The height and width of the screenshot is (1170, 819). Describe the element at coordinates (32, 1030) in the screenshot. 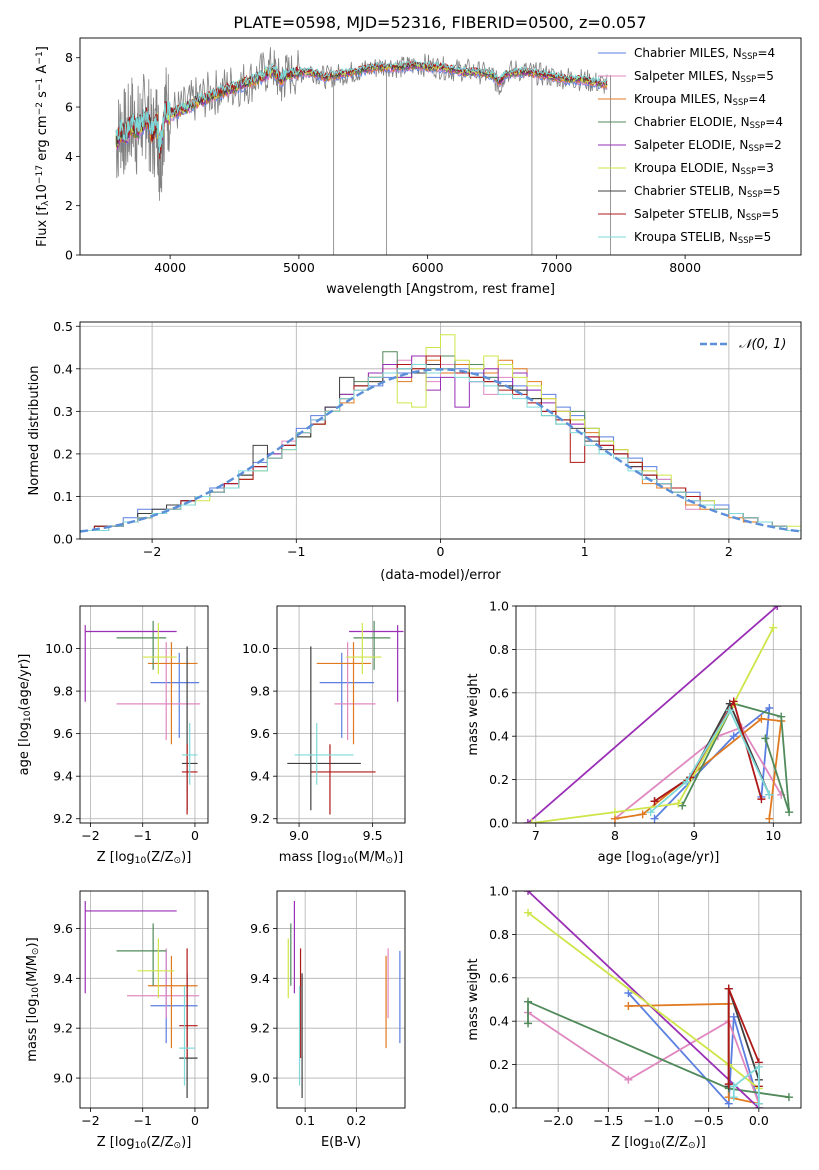

I see `y-axis-label-part: mass [log` at that location.